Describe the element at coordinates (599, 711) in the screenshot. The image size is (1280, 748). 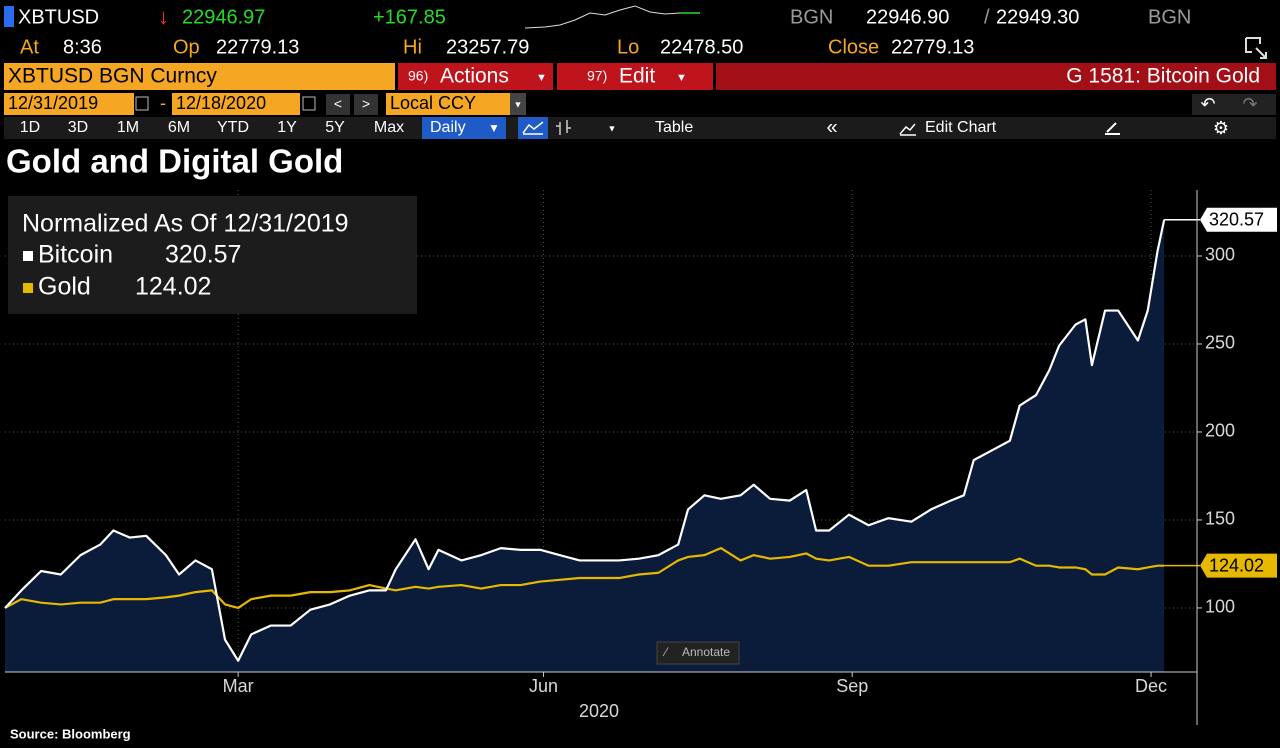
I see `x-axis-label: 2020` at that location.